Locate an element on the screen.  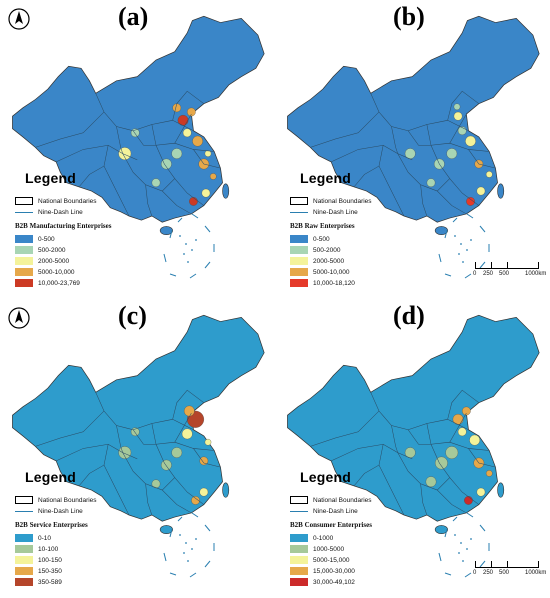
scale-tick-0: 0 is located at coordinates (475, 573).